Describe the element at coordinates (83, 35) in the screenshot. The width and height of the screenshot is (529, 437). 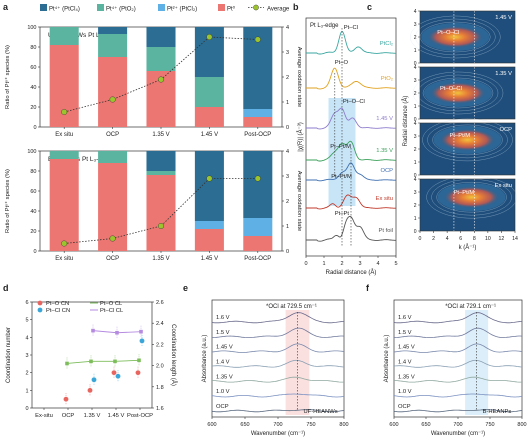
I see `chart-title: UF-HEANWs Pt L₃-edge` at that location.